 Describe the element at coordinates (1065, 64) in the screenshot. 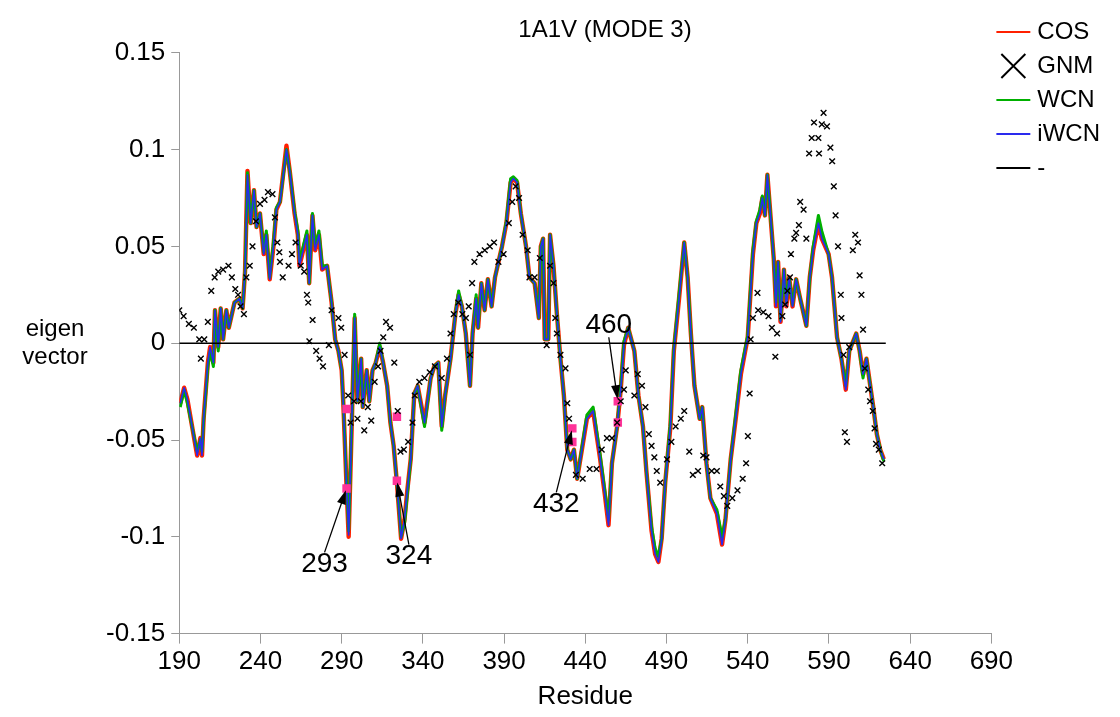

I see `legend-label: GNM` at that location.